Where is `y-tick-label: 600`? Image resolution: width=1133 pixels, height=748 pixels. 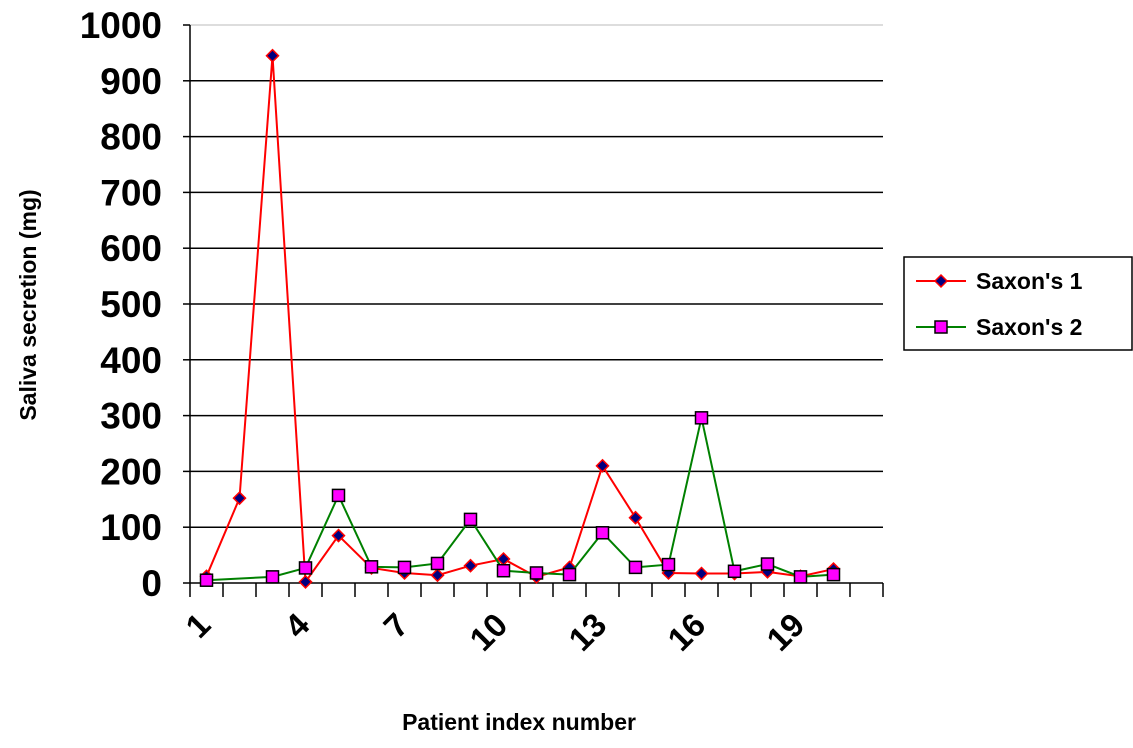 y-tick-label: 600 is located at coordinates (131, 248).